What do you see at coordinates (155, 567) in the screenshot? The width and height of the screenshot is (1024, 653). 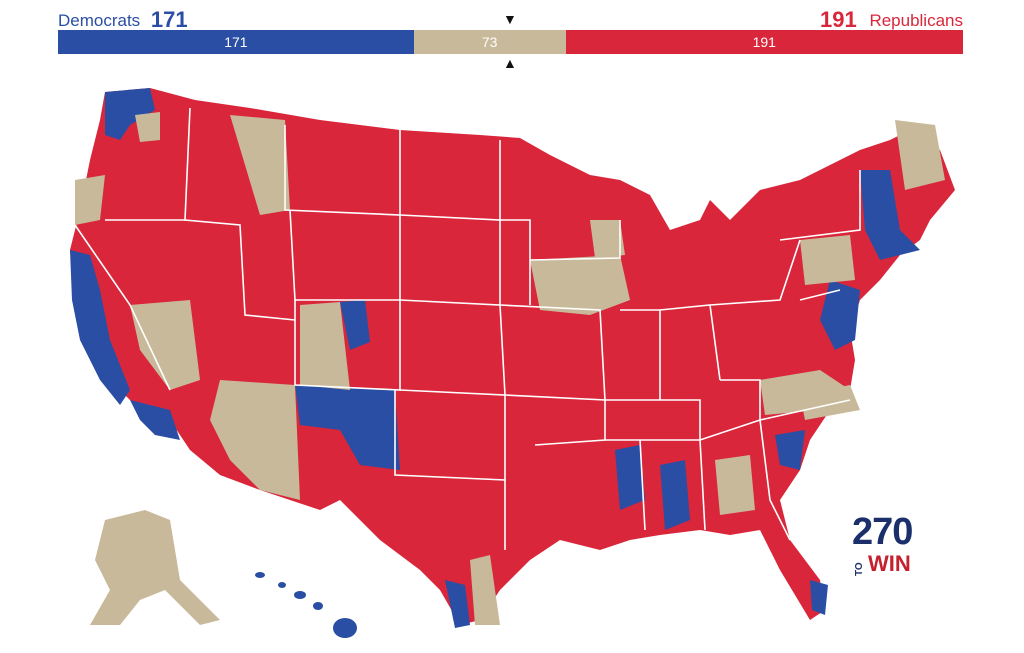 I see `alaska` at bounding box center [155, 567].